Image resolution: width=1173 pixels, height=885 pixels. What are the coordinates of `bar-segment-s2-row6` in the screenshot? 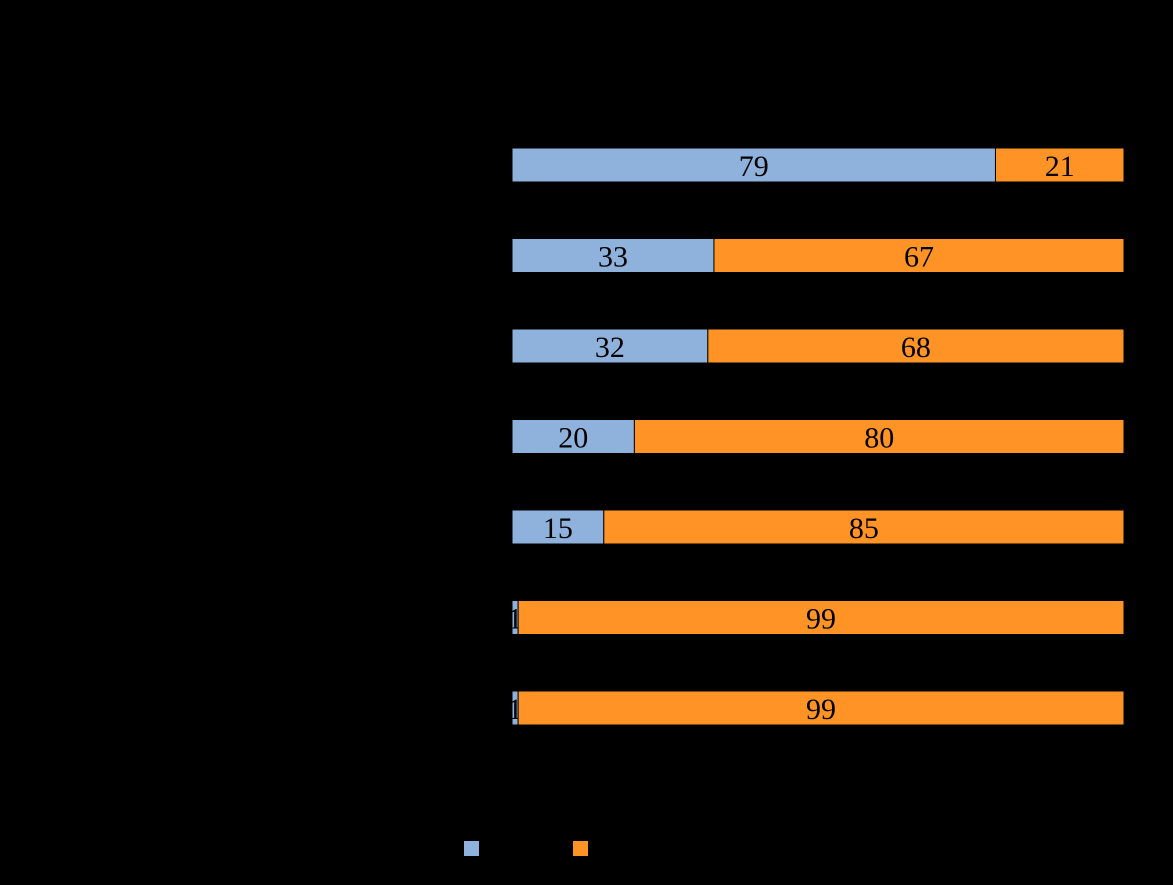 It's located at (821, 617).